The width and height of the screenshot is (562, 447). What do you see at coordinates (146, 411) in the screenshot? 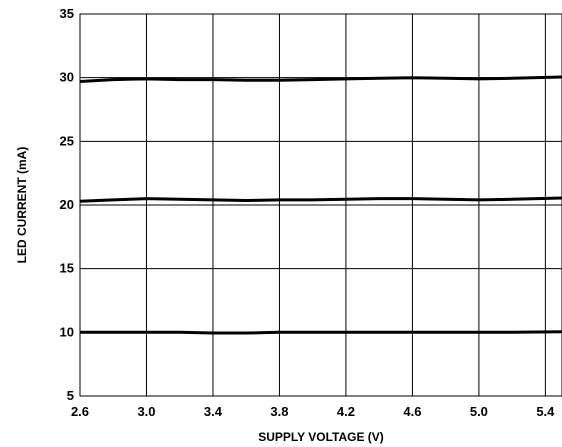
I see `x-tick-label: 3.0` at bounding box center [146, 411].